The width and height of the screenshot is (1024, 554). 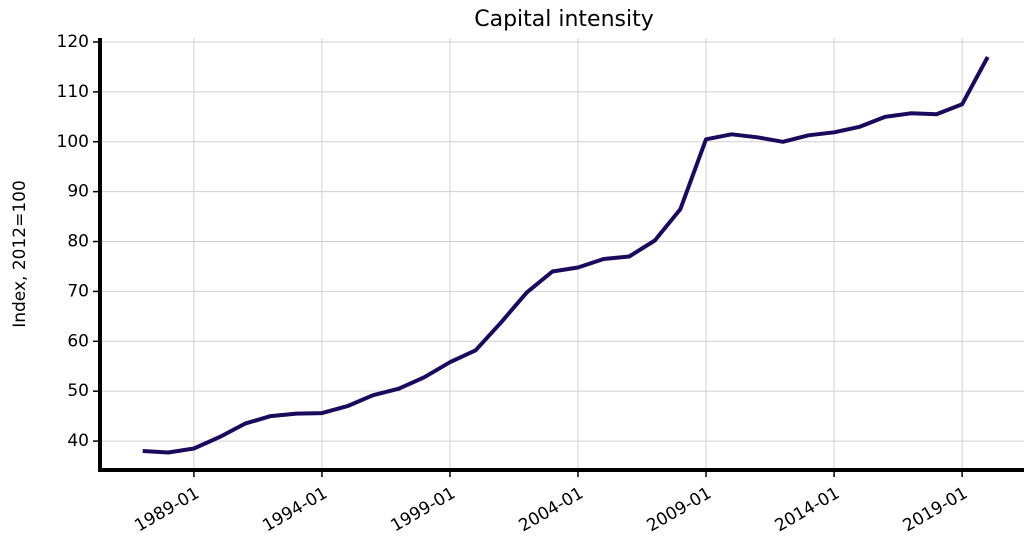 What do you see at coordinates (167, 509) in the screenshot?
I see `x-tick-label: 1989-01` at bounding box center [167, 509].